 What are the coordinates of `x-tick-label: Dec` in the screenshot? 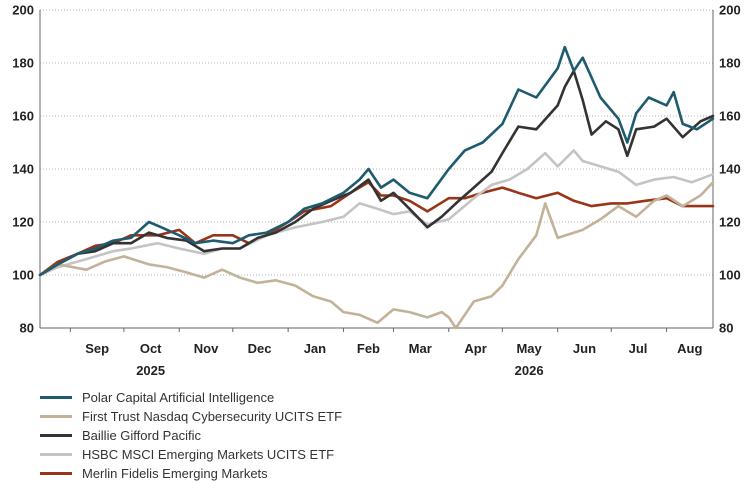 It's located at (260, 348).